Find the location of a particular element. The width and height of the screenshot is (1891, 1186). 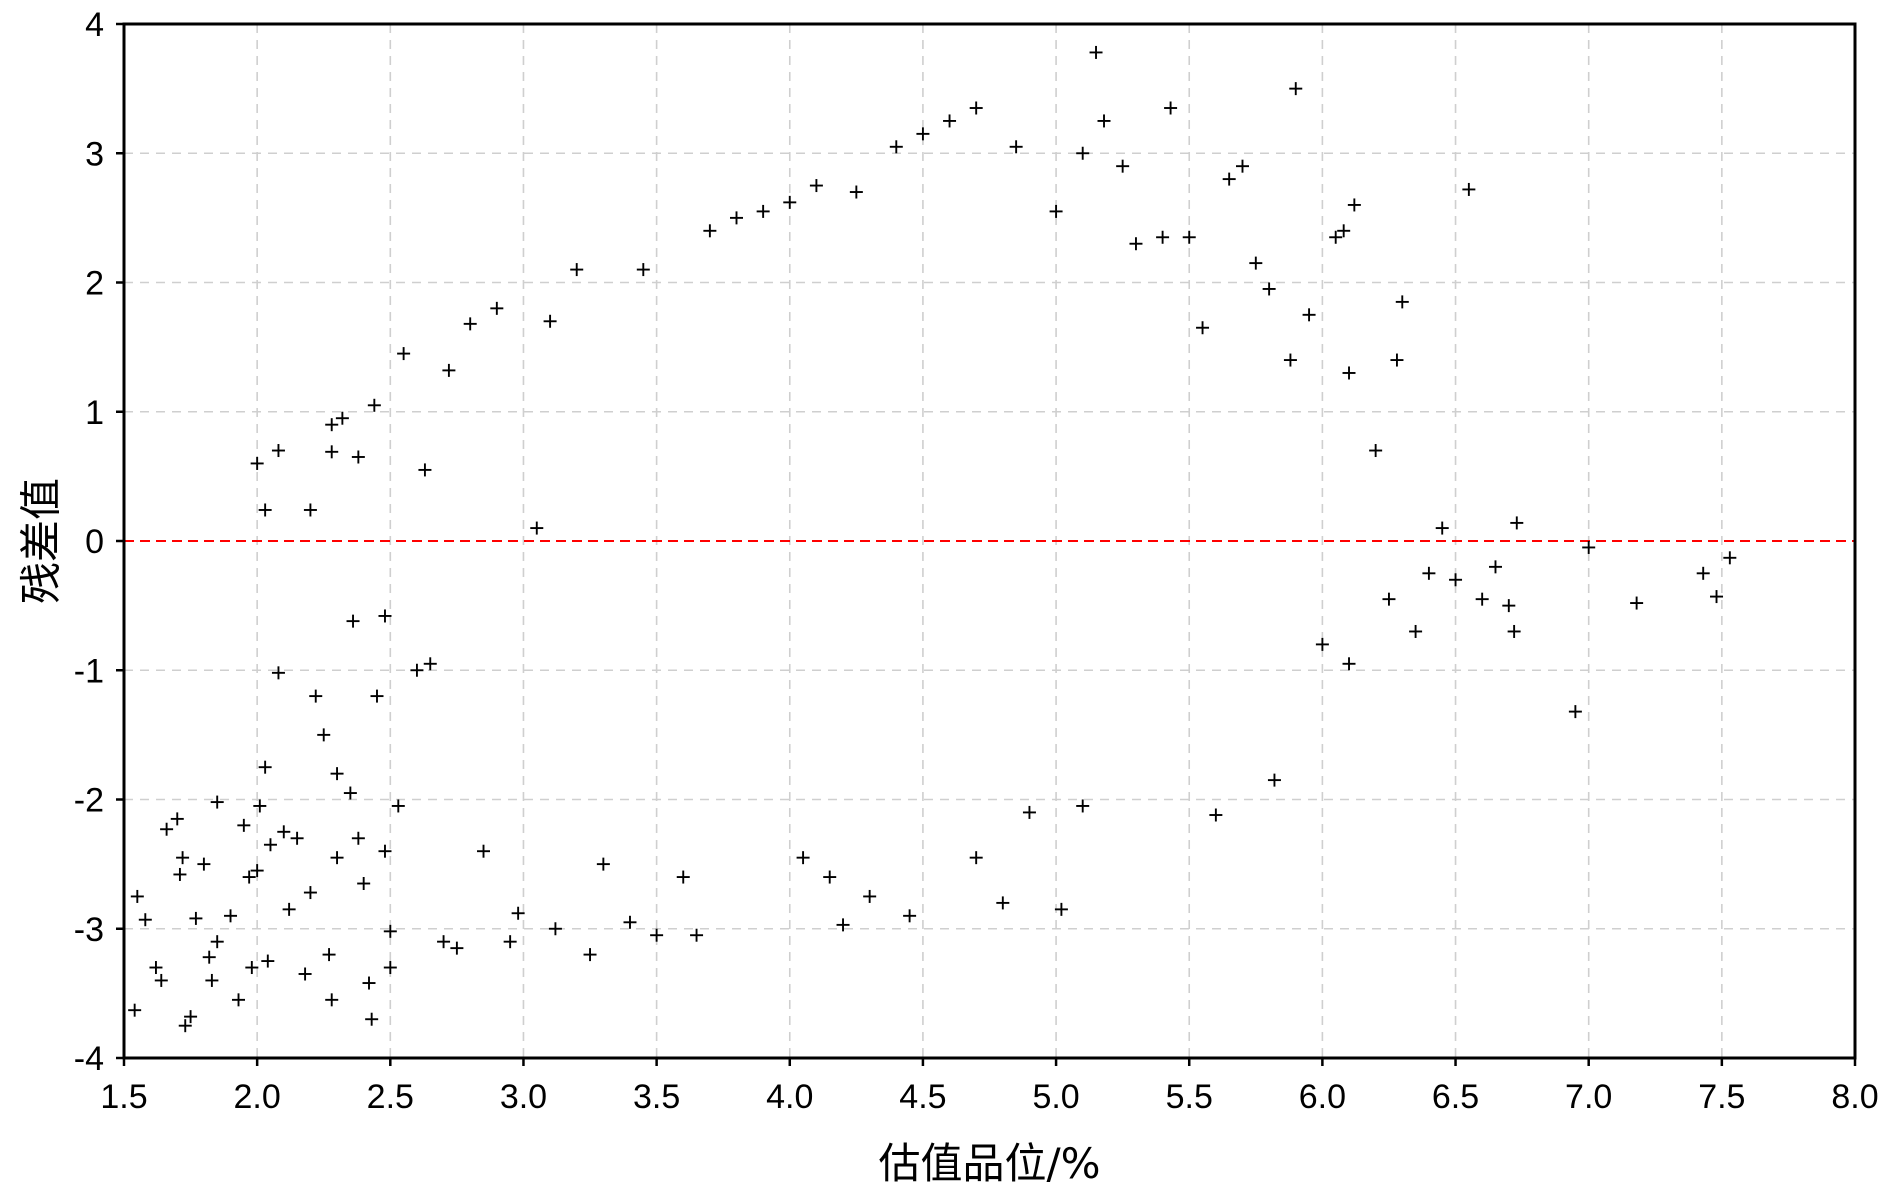

y-tick-label: 1 is located at coordinates (94, 413).